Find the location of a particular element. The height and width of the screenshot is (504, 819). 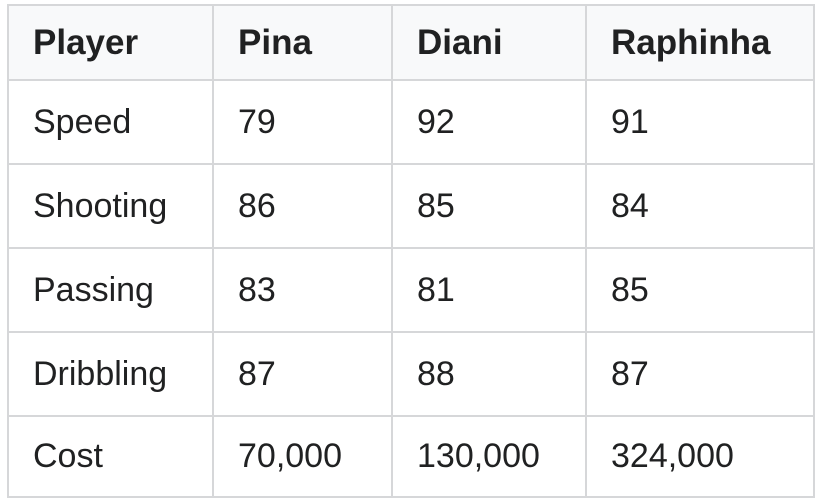

table-cell: 88 is located at coordinates (489, 374).